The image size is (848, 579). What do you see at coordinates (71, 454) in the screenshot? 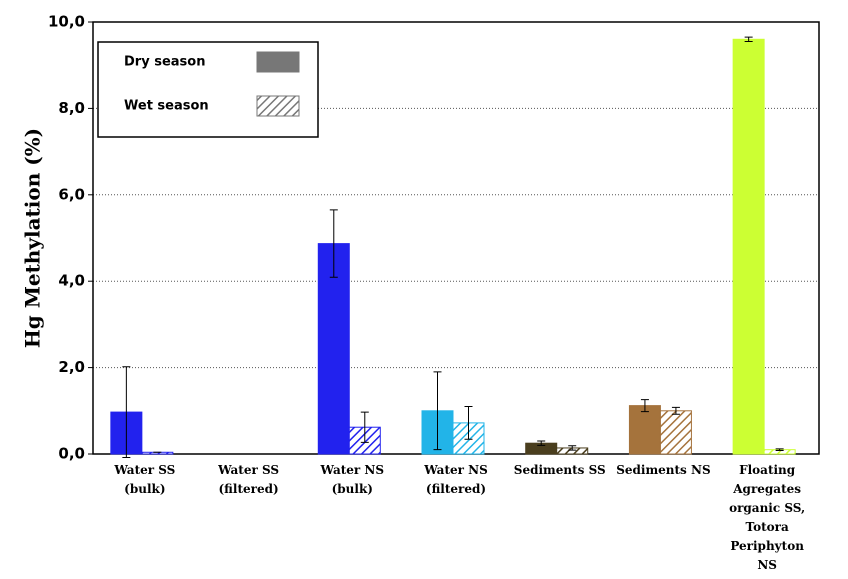
I see `y-tick-label: 0,0` at bounding box center [71, 454].